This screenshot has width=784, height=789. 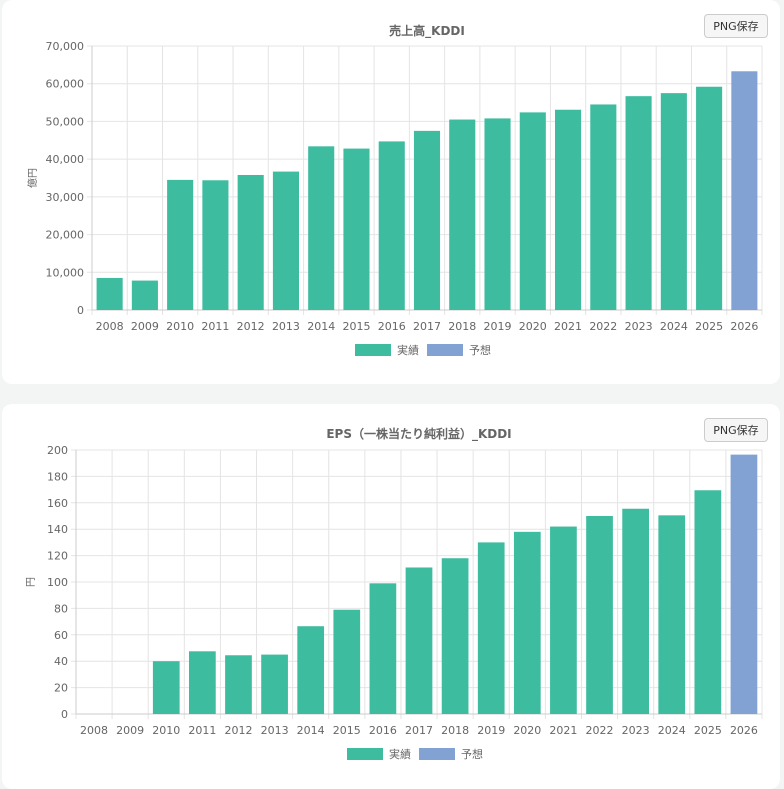 I want to click on y-tick-label: 50,000, so click(x=65, y=121).